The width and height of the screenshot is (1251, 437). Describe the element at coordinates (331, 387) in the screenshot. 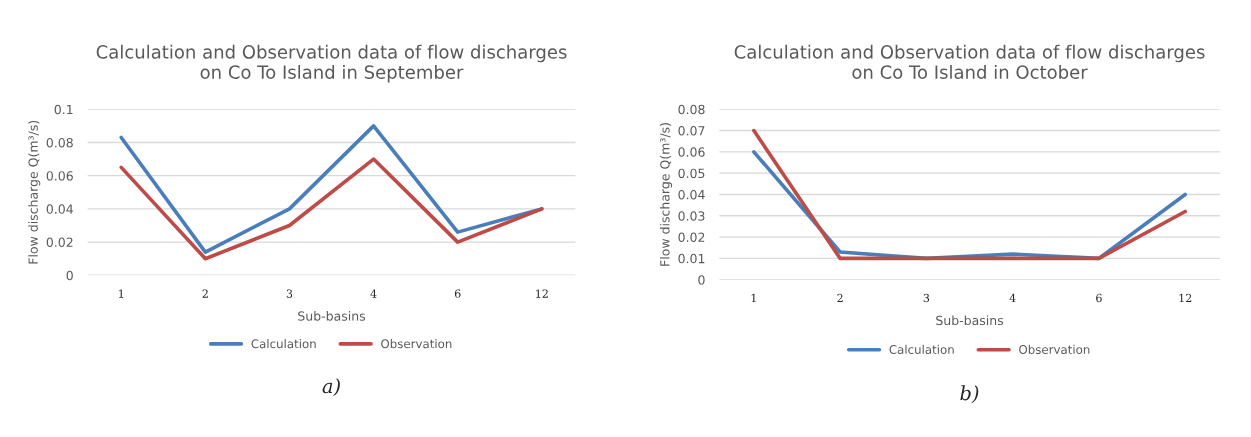

I see `text: a)` at that location.